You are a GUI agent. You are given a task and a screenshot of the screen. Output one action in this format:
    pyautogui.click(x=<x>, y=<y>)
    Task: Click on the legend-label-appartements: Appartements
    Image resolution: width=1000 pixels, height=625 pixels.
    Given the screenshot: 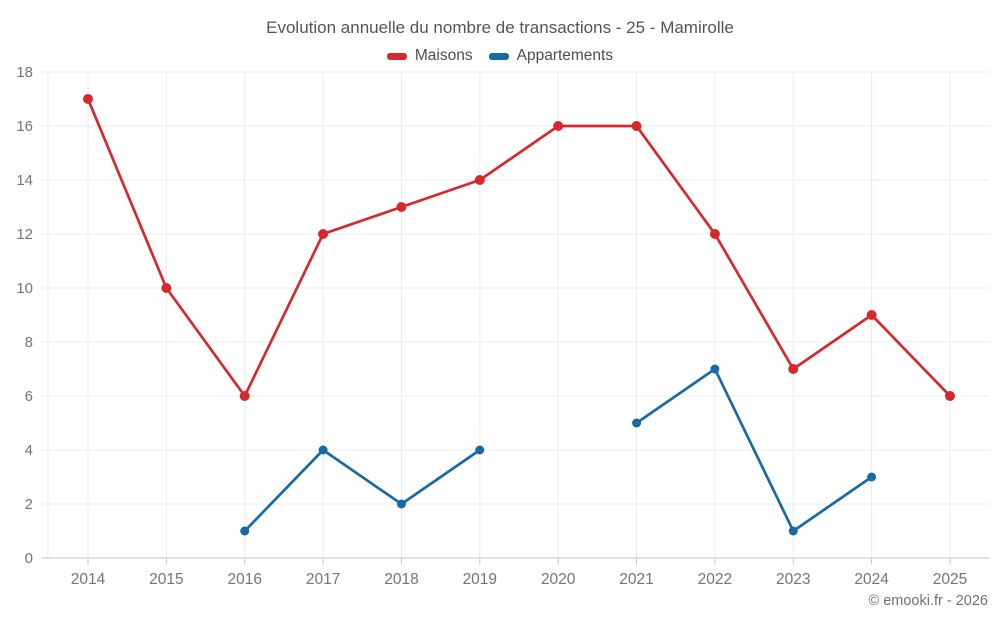 What is the action you would take?
    pyautogui.click(x=565, y=55)
    